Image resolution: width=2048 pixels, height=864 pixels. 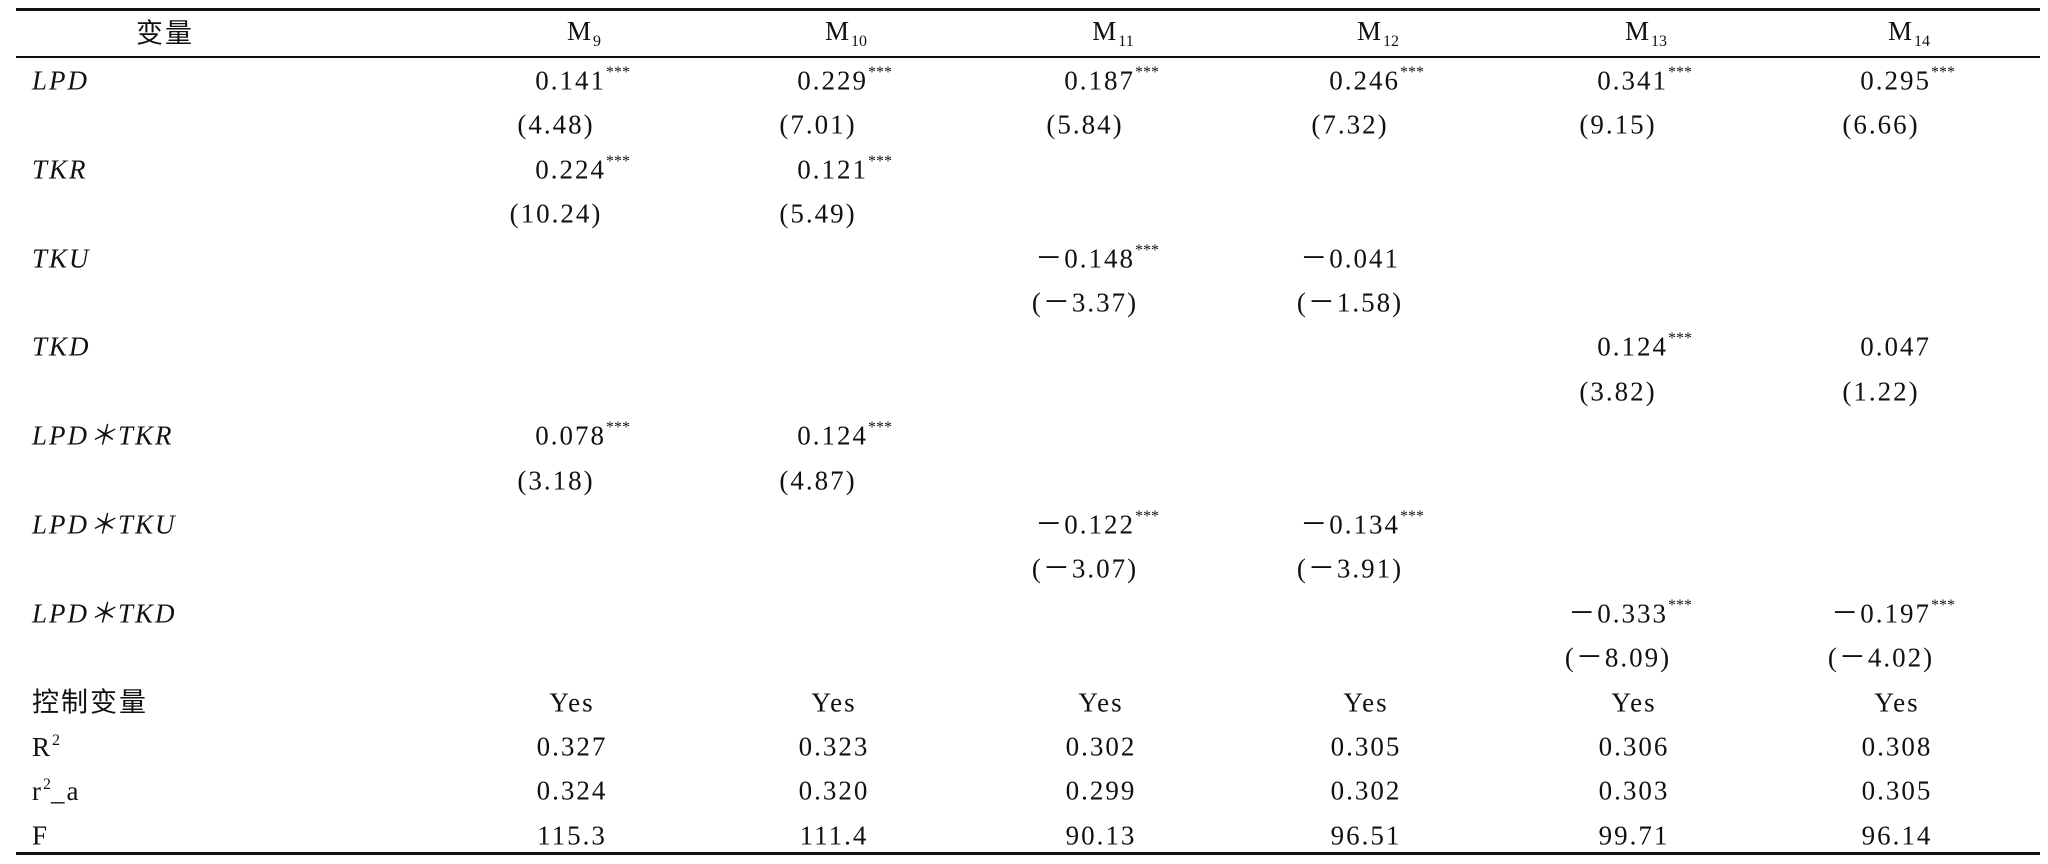 I want to click on row-label: TKR, so click(x=60, y=169).